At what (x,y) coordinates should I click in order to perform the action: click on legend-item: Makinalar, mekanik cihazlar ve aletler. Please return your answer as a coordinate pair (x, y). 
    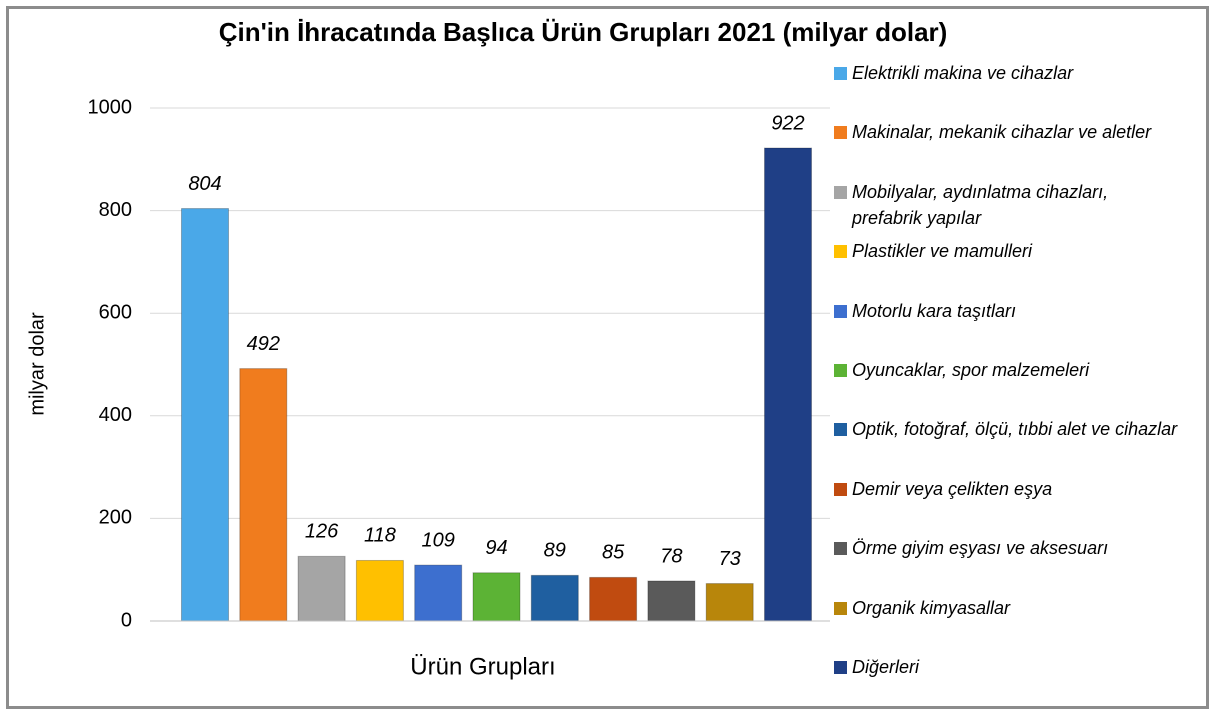
    Looking at the image, I should click on (1007, 132).